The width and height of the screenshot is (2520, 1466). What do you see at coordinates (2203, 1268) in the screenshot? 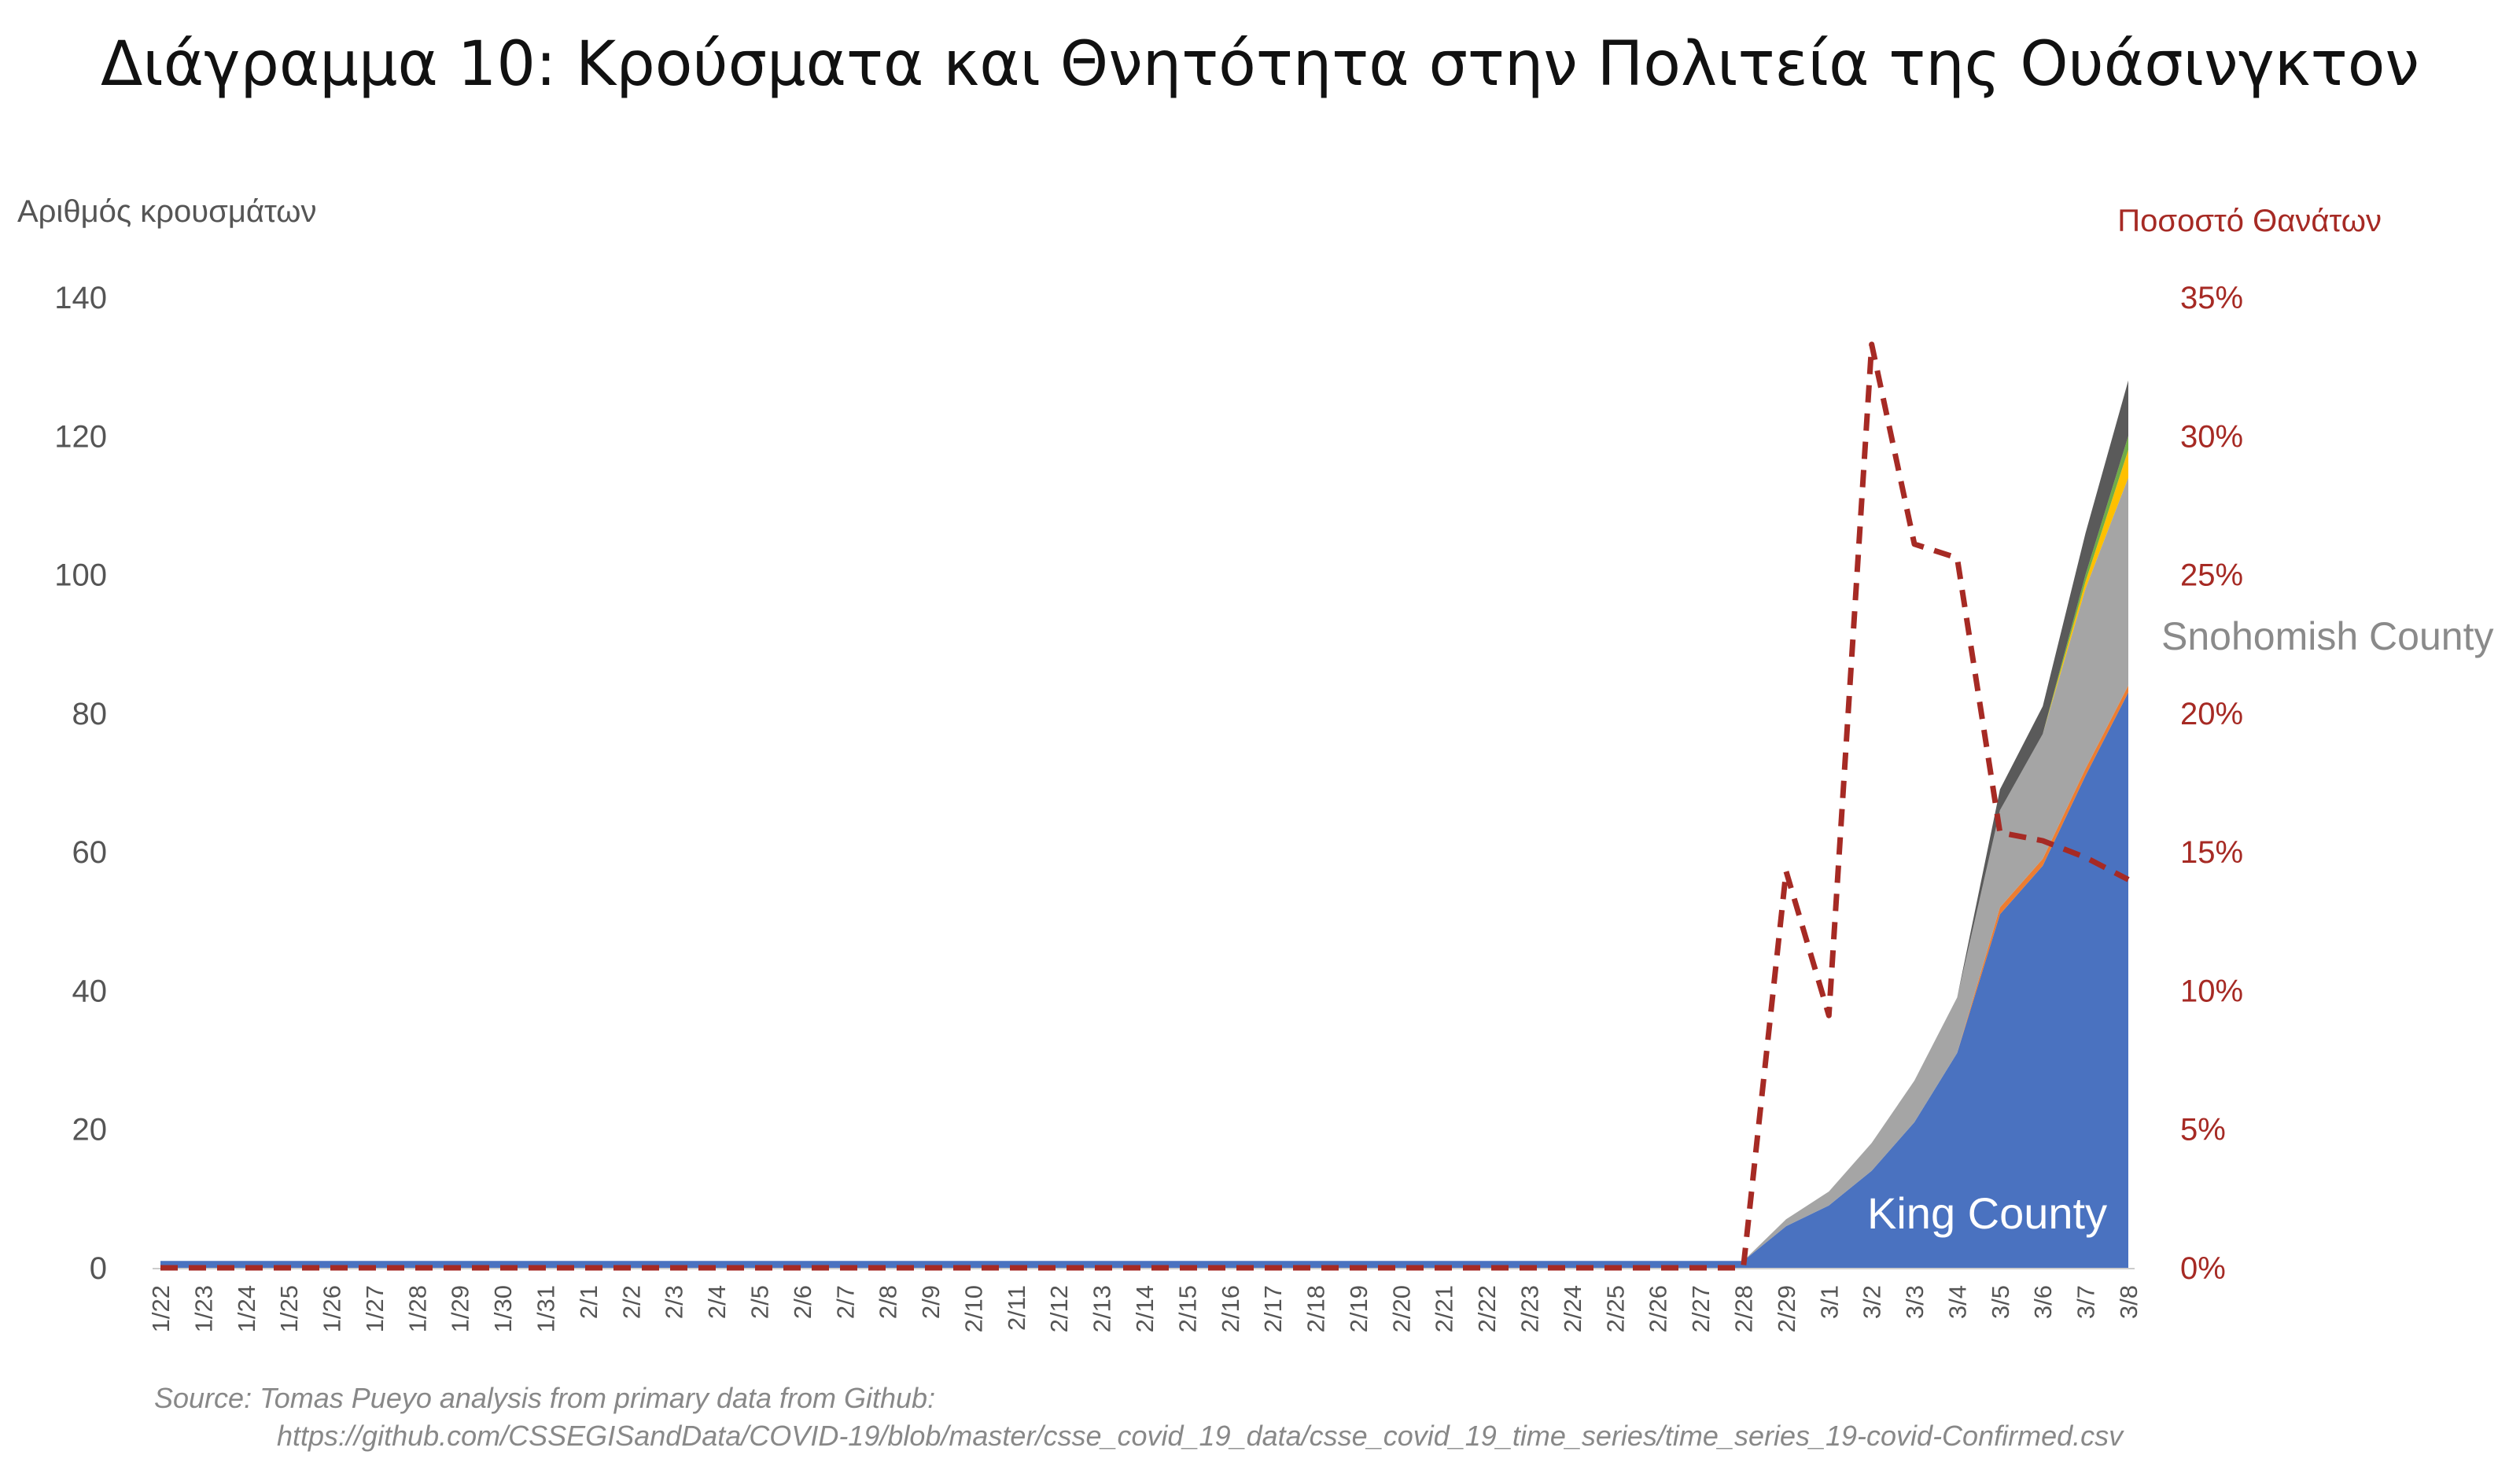
I see `y2-tick-label: 0%` at bounding box center [2203, 1268].